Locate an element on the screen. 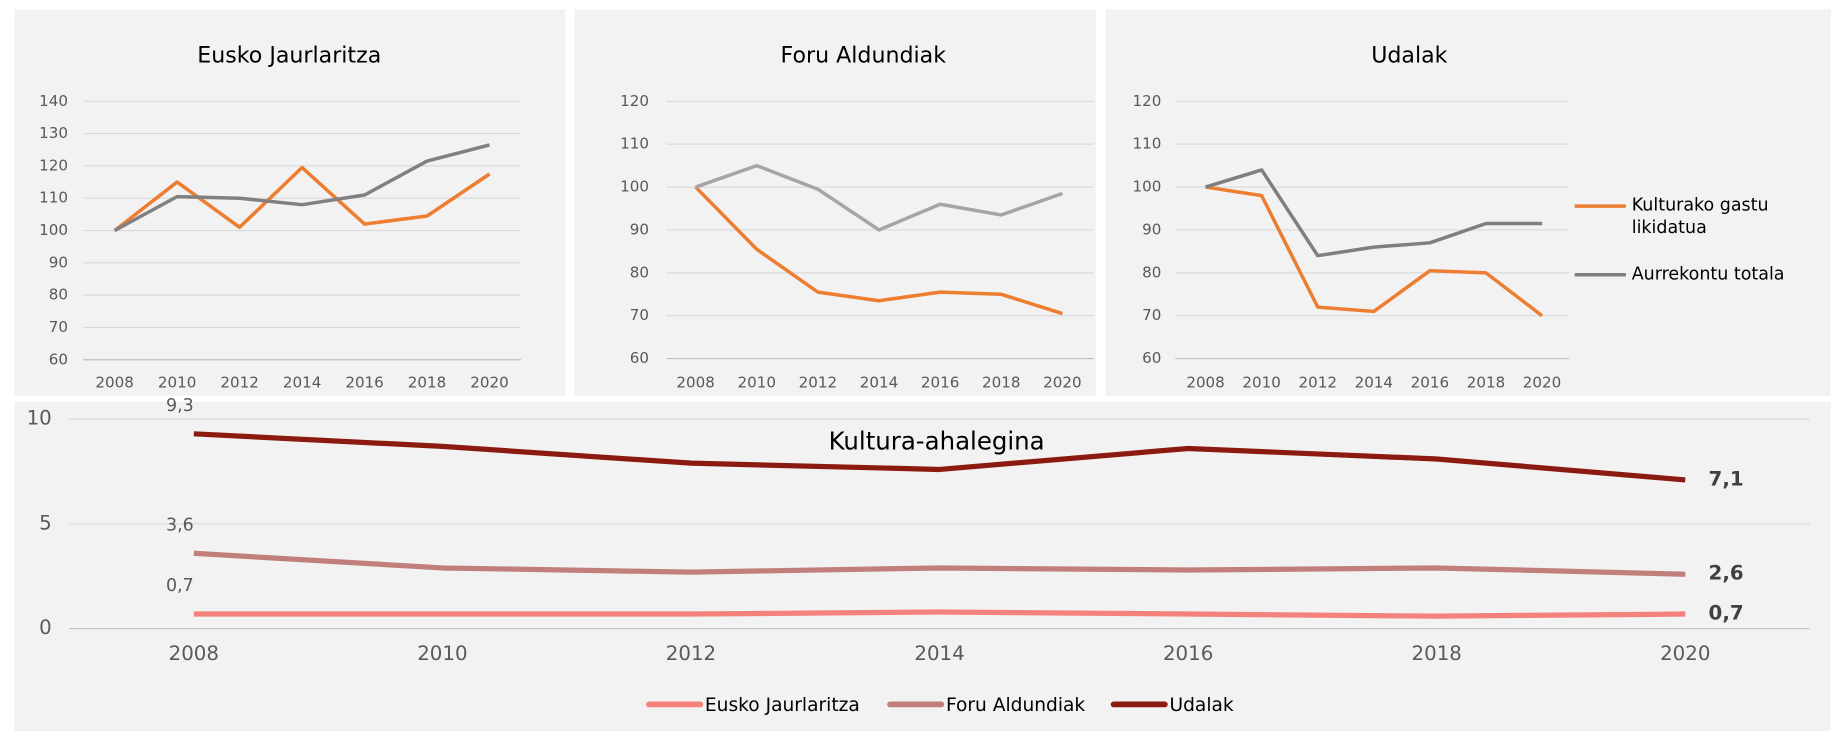 This screenshot has height=741, width=1836. legend-label: Udalak is located at coordinates (1201, 705).